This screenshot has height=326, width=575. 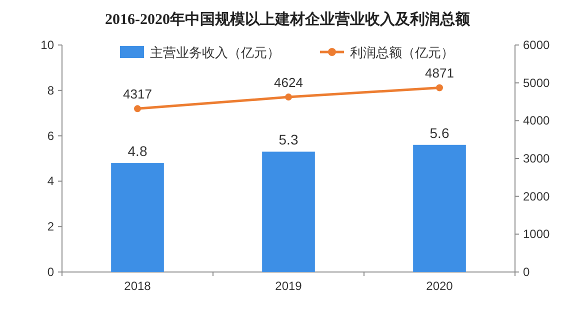 I want to click on y2-tick-label: 0, so click(x=526, y=272).